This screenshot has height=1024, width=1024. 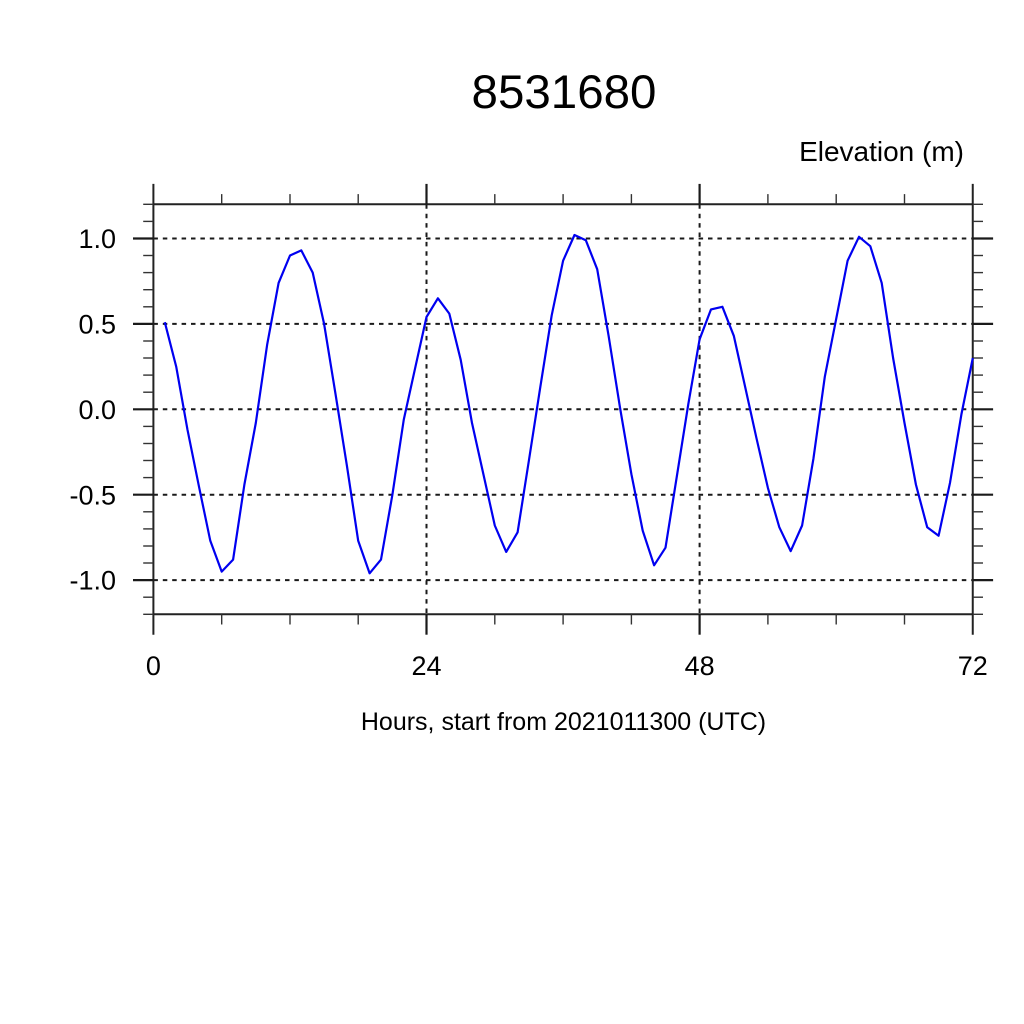 What do you see at coordinates (564, 92) in the screenshot?
I see `svg-text: 8531680` at bounding box center [564, 92].